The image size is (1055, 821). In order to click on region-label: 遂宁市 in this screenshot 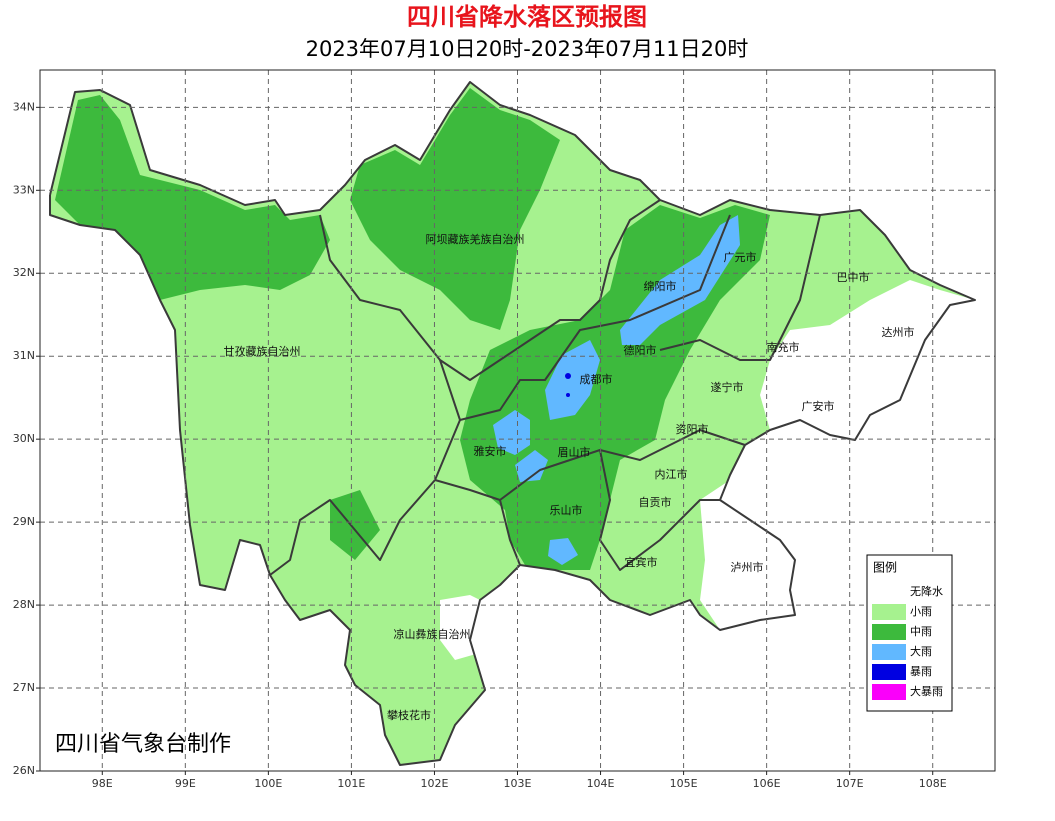, I will do `click(727, 387)`.